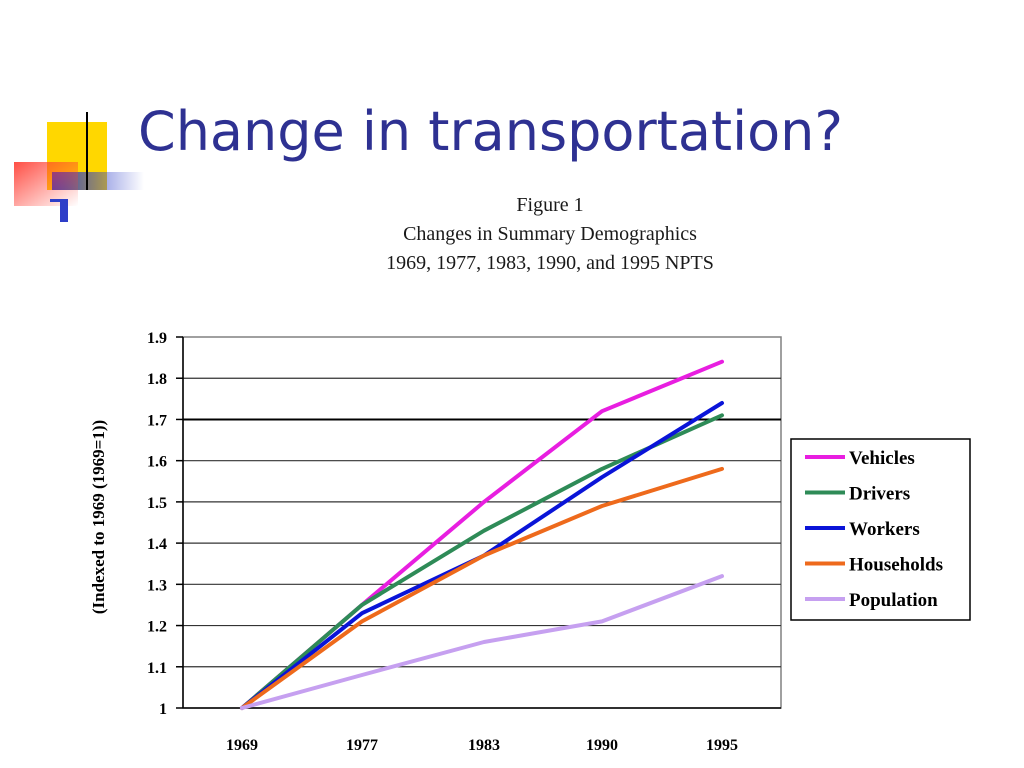 This screenshot has width=1024, height=768. Describe the element at coordinates (896, 565) in the screenshot. I see `legend-label-households: Households` at that location.